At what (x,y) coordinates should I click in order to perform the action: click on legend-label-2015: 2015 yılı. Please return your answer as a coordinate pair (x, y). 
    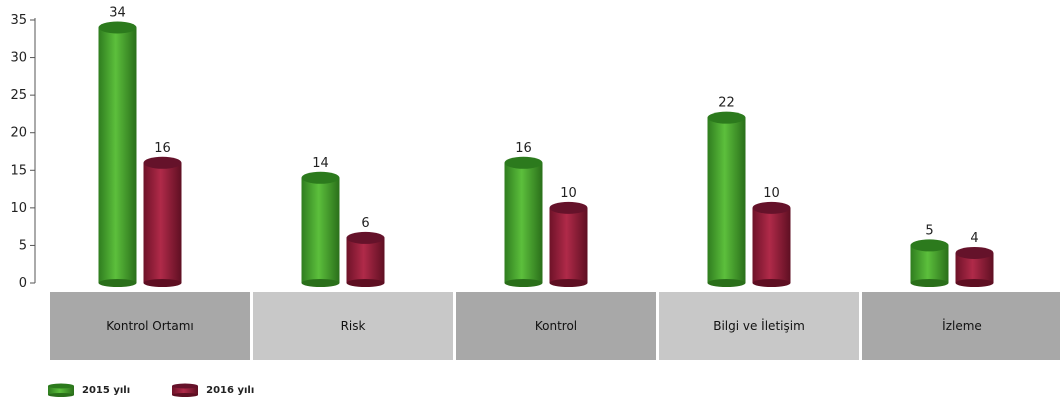
    Looking at the image, I should click on (106, 390).